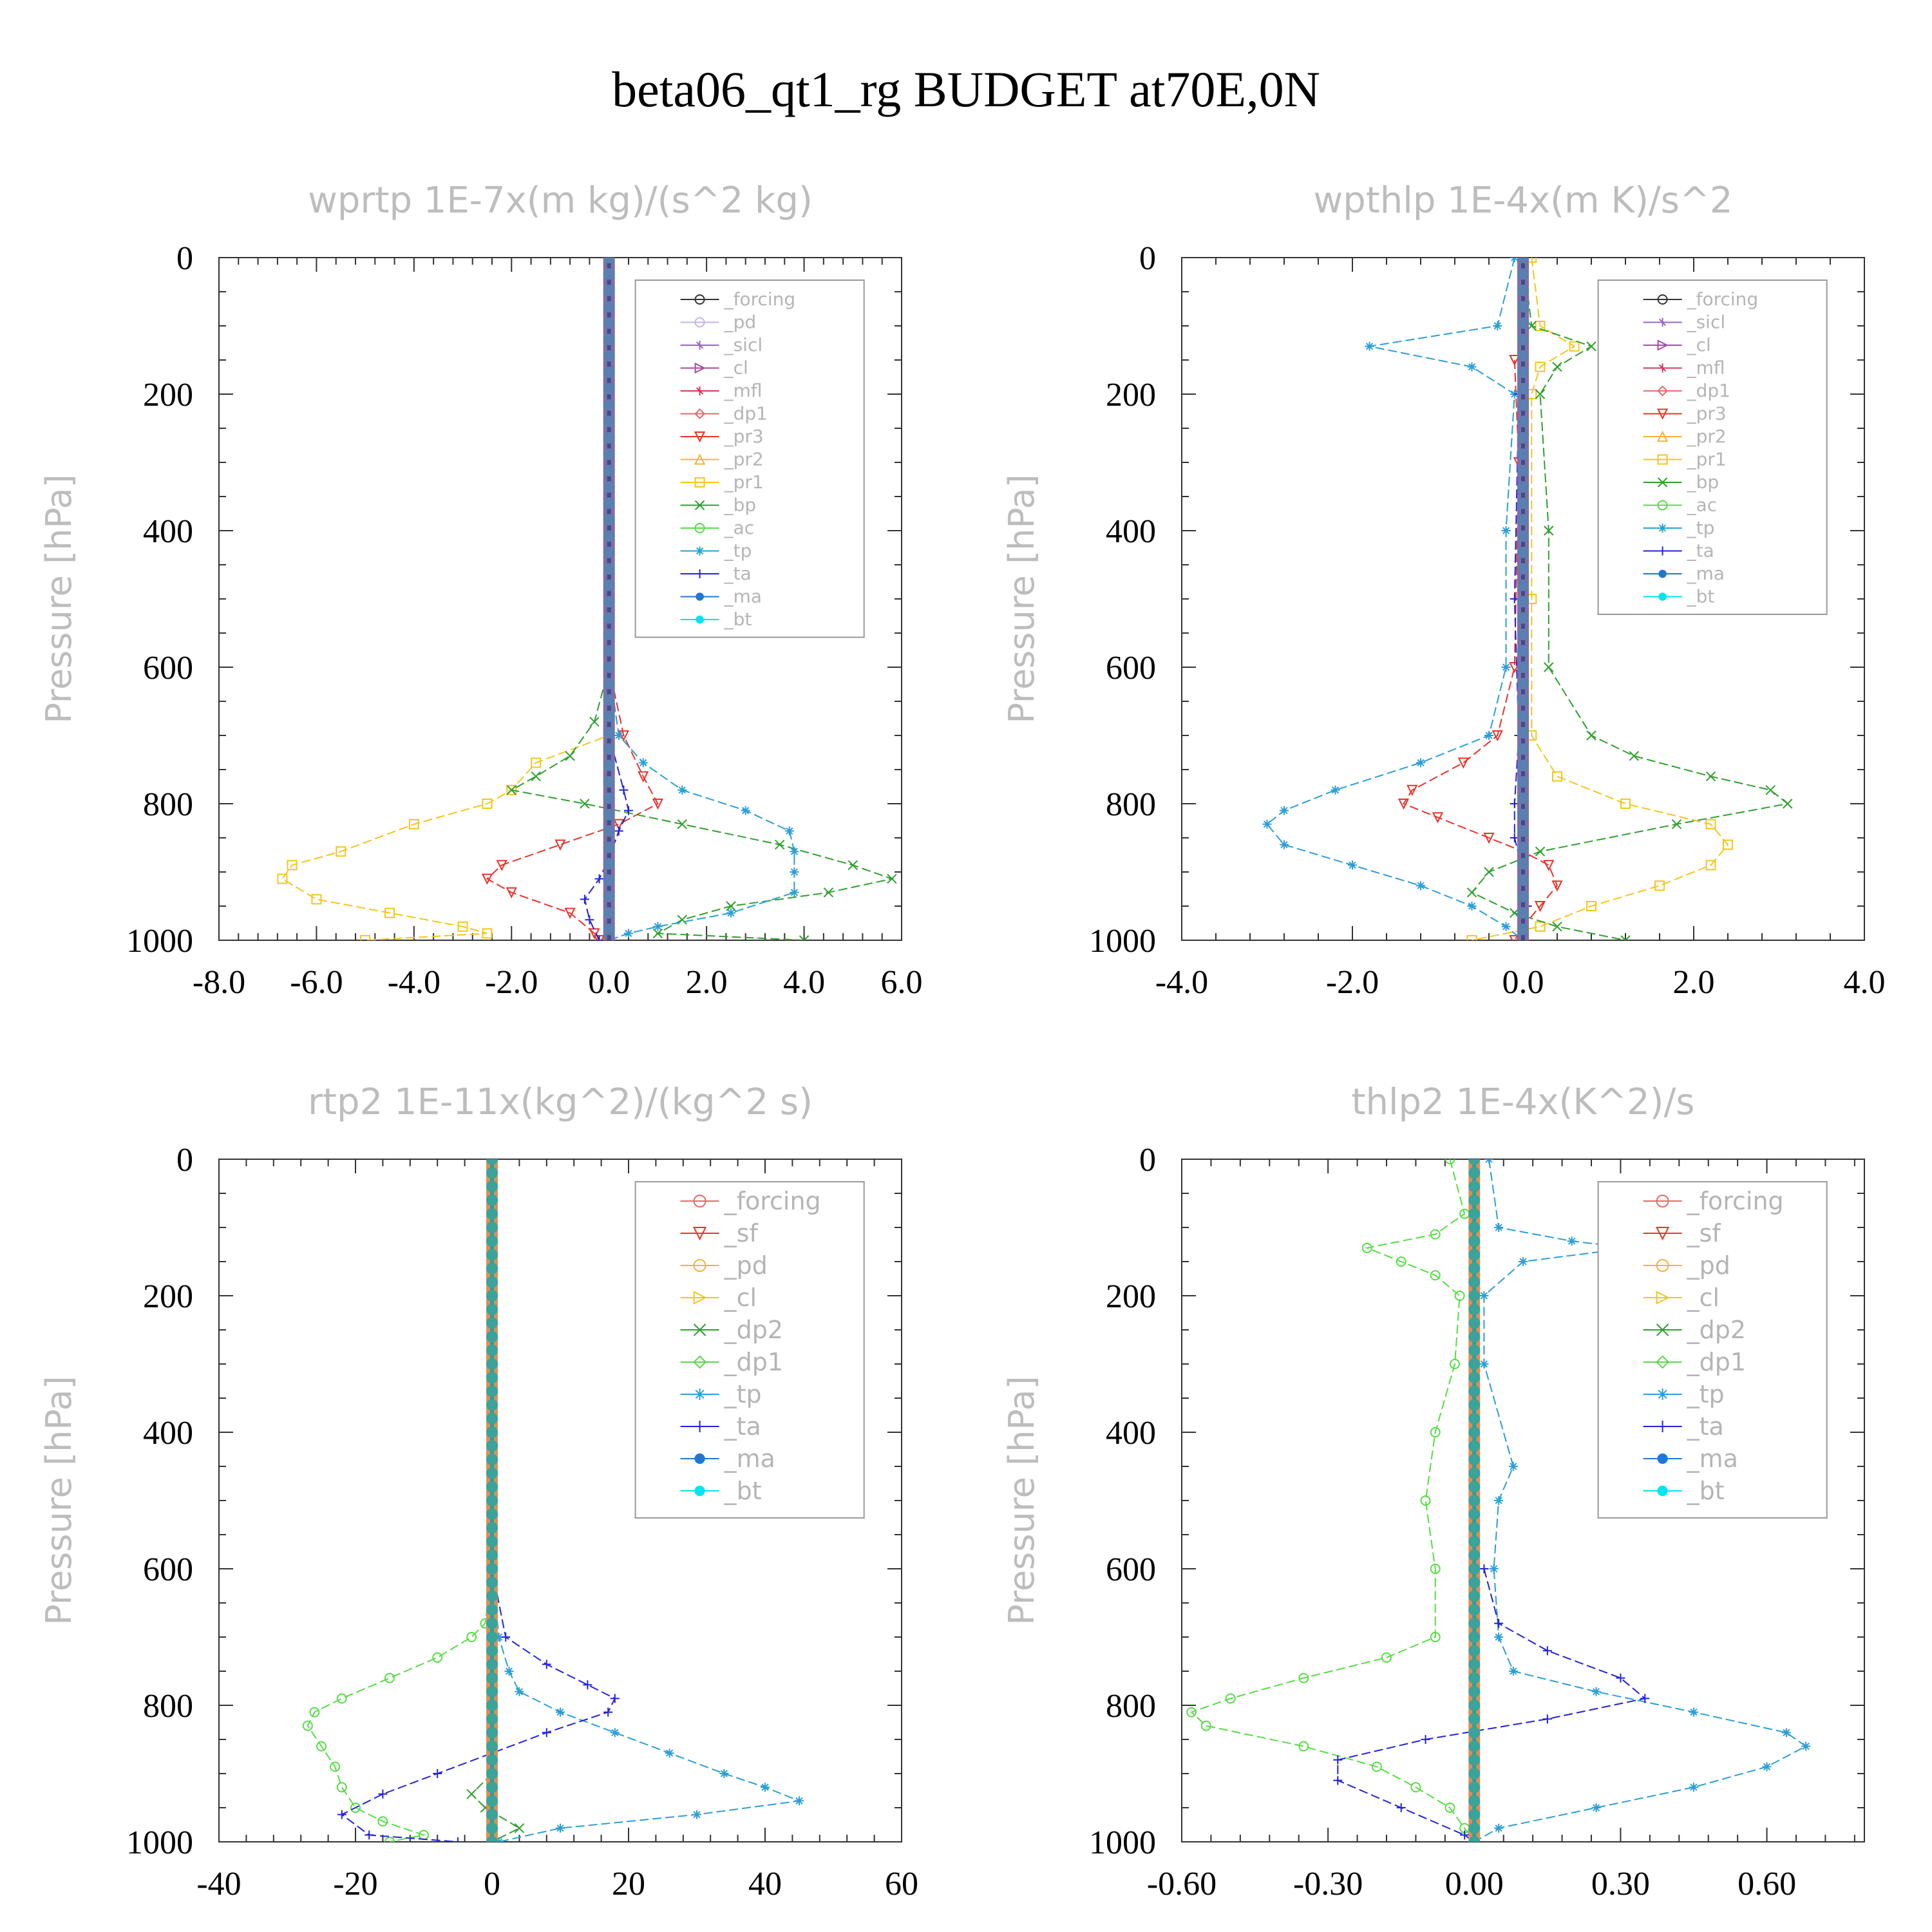 This screenshot has height=1932, width=1932. Describe the element at coordinates (707, 982) in the screenshot. I see `x-tick-label: 2.0` at that location.